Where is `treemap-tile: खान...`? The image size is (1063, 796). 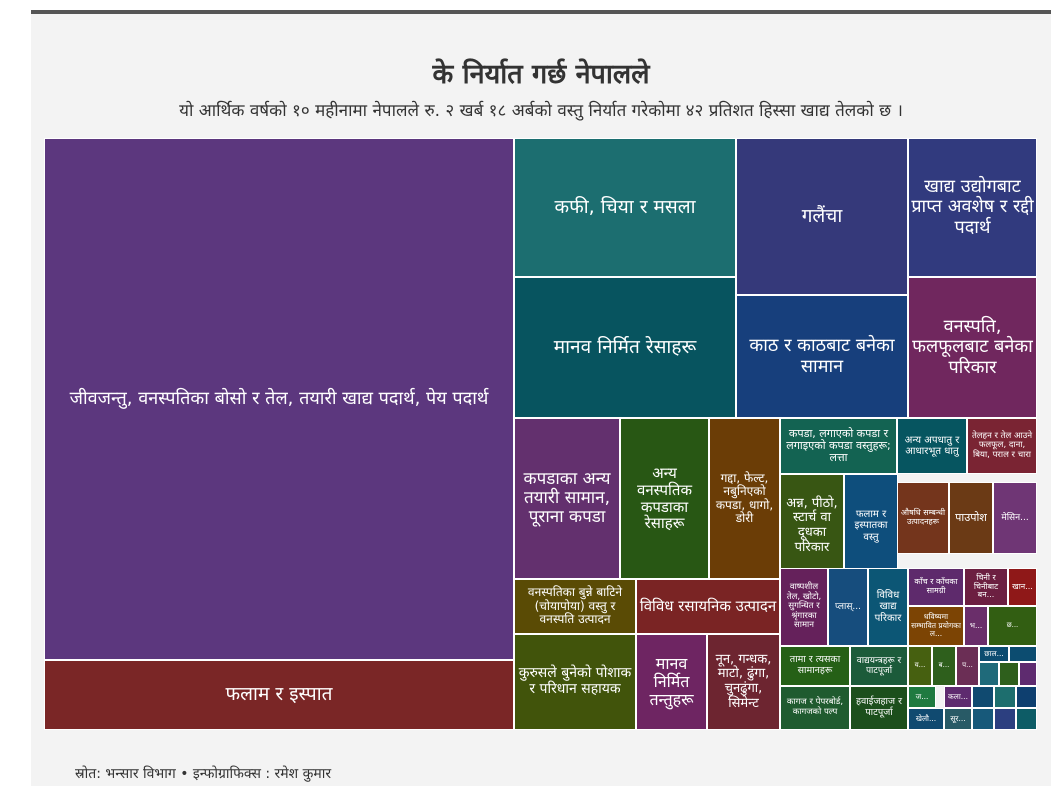
treemap-tile: खान... is located at coordinates (1022, 587).